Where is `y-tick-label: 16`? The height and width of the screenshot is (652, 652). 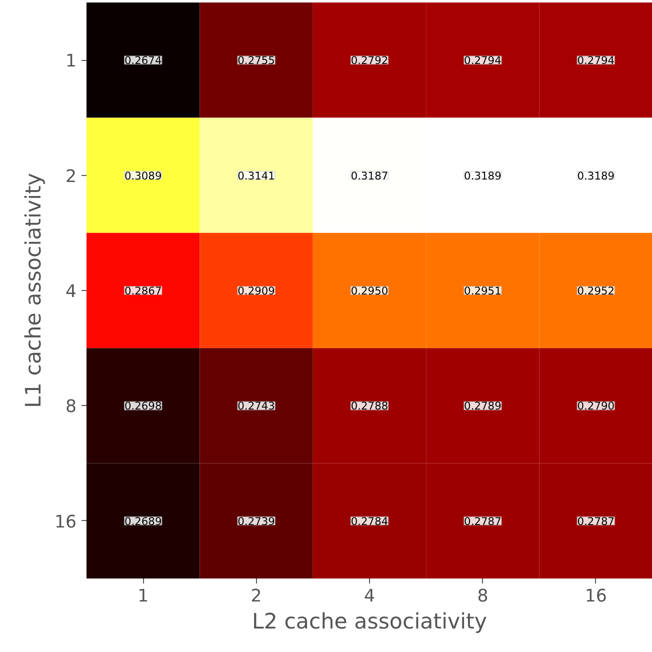 y-tick-label: 16 is located at coordinates (65, 522).